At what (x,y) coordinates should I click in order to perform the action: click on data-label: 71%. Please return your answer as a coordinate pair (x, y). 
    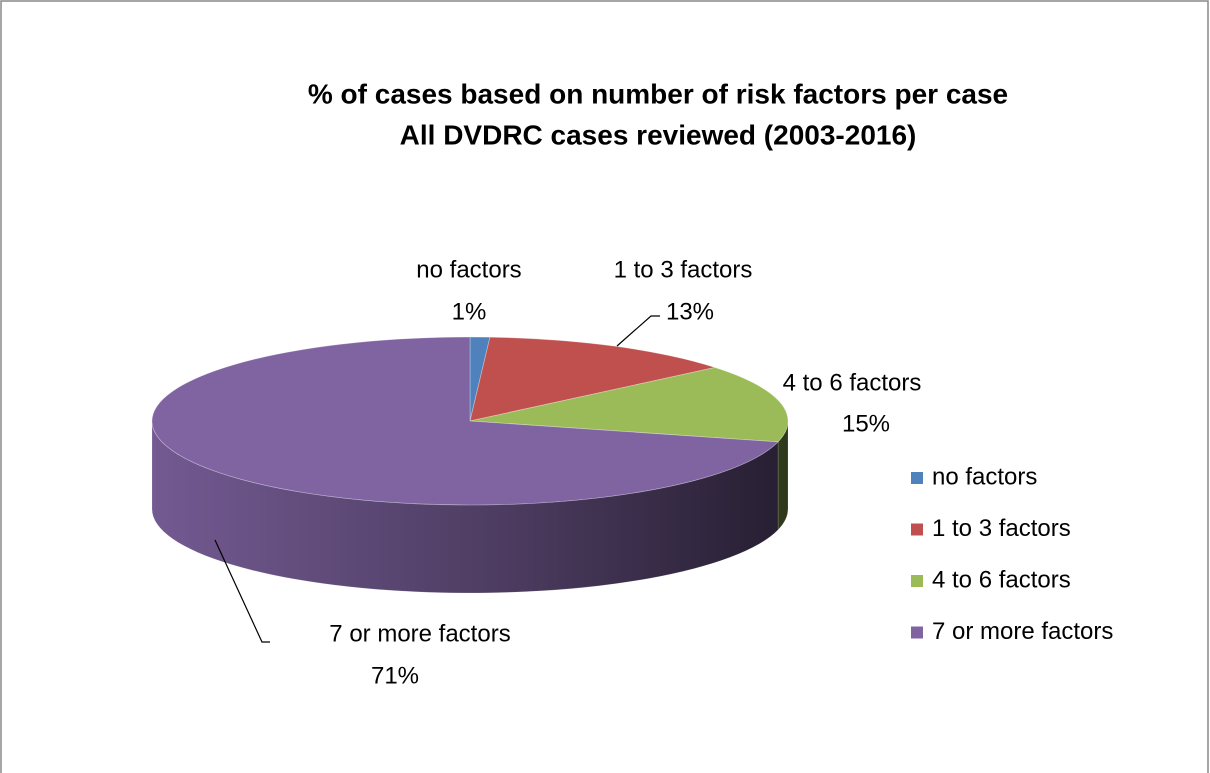
    Looking at the image, I should click on (395, 675).